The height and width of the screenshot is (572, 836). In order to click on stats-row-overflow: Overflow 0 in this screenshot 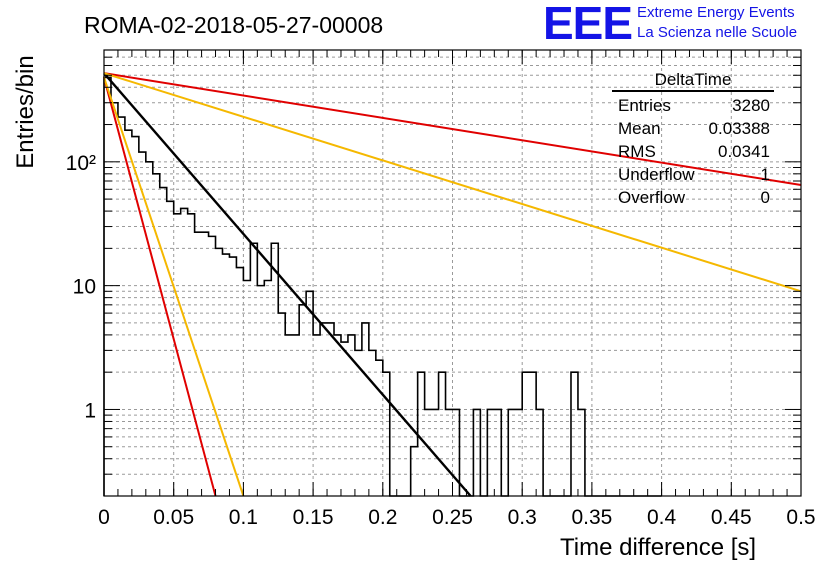, I will do `click(693, 197)`.